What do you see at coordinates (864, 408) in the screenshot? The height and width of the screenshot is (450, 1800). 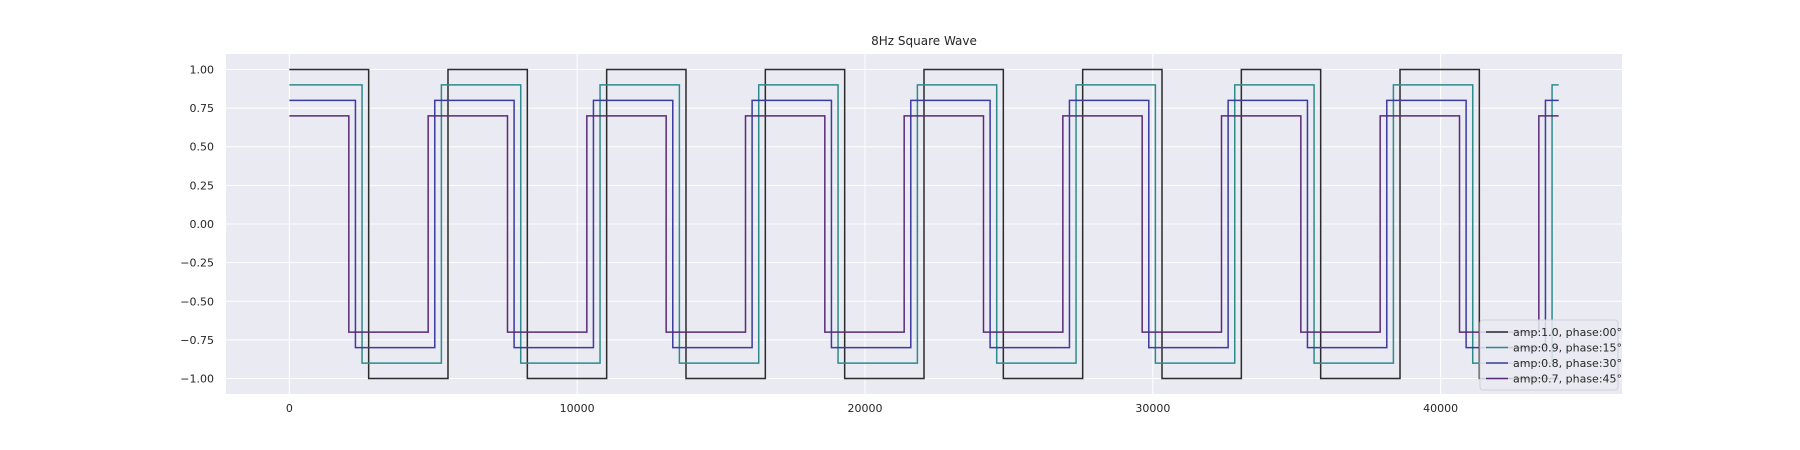 I see `x-tick-label: 20000` at bounding box center [864, 408].